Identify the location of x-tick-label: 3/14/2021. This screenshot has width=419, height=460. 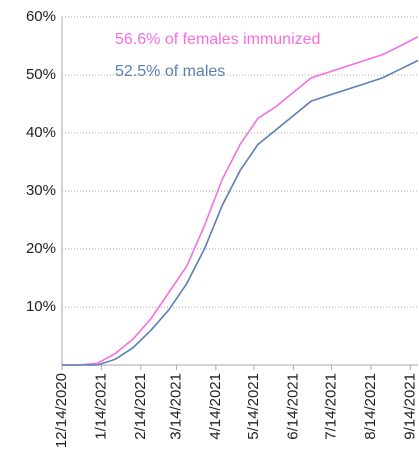
(175, 406).